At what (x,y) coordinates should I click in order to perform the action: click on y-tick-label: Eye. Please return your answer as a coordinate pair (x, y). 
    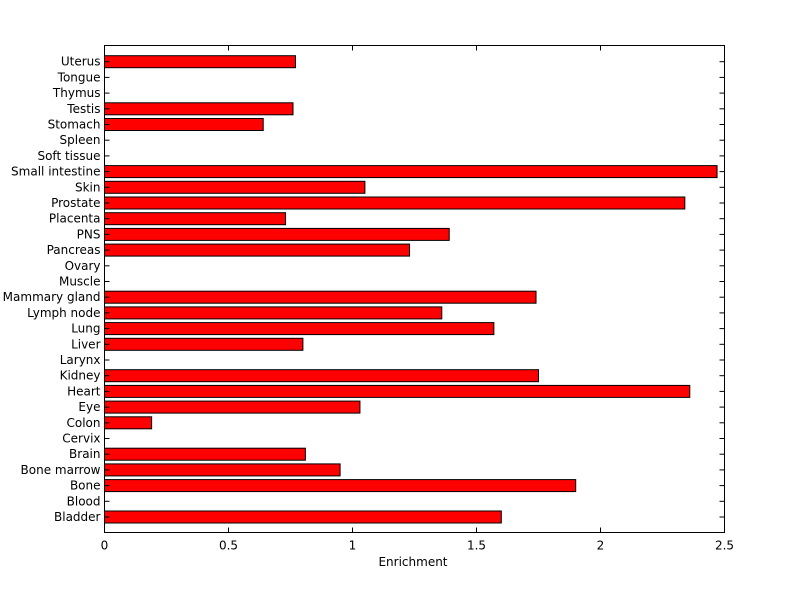
    Looking at the image, I should click on (89, 407).